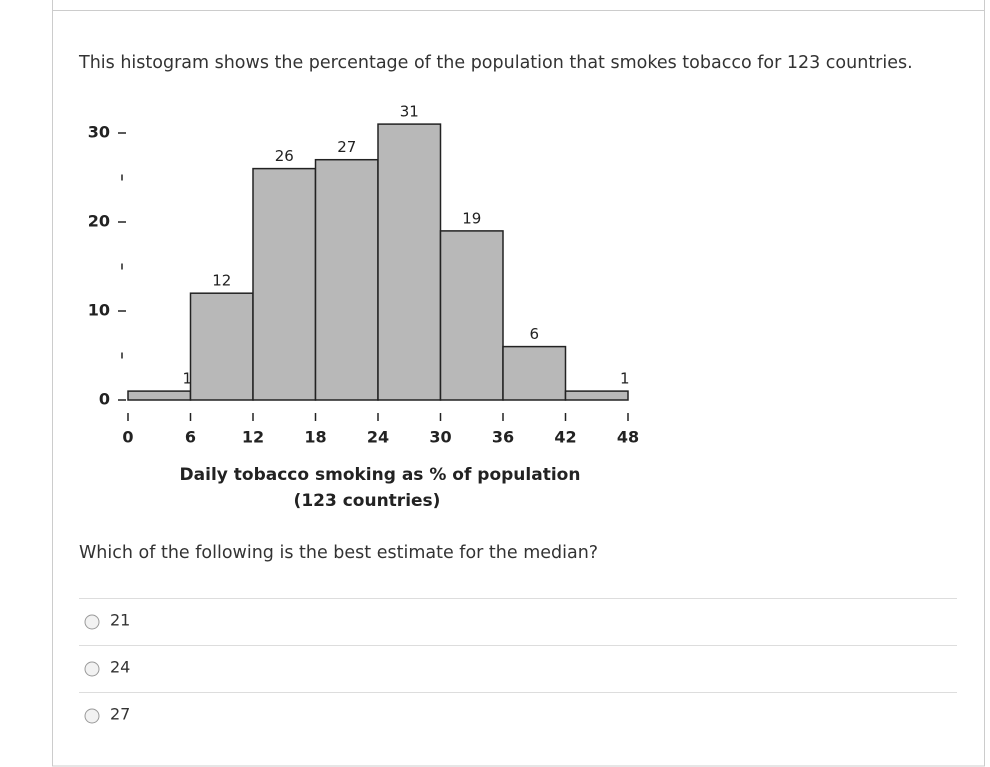  I want to click on data-label: 6, so click(534, 334).